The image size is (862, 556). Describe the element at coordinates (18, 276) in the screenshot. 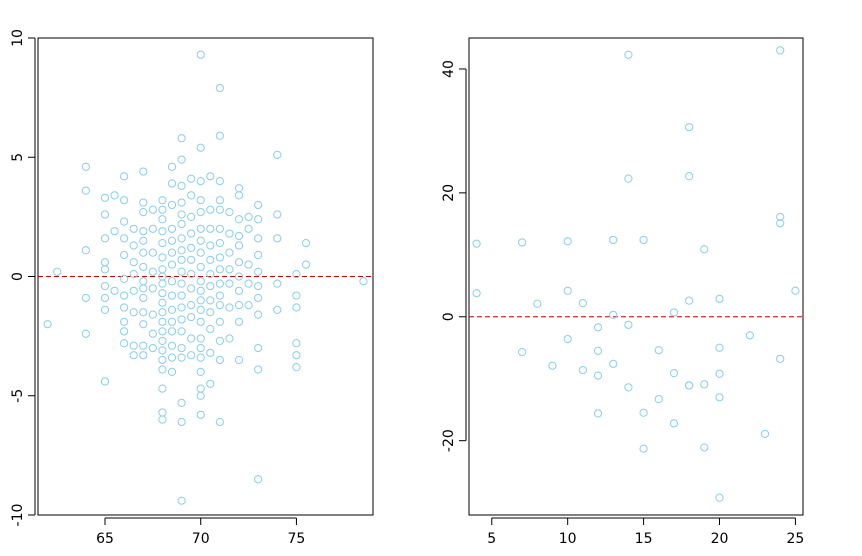

I see `left-y-tick-label: 0` at that location.